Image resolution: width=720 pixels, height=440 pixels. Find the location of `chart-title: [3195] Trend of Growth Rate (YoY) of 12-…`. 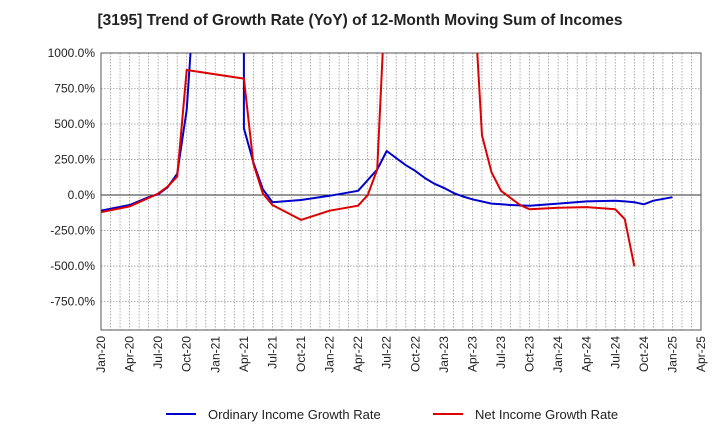

chart-title: [3195] Trend of Growth Rate (YoY) of 12-… is located at coordinates (360, 20).